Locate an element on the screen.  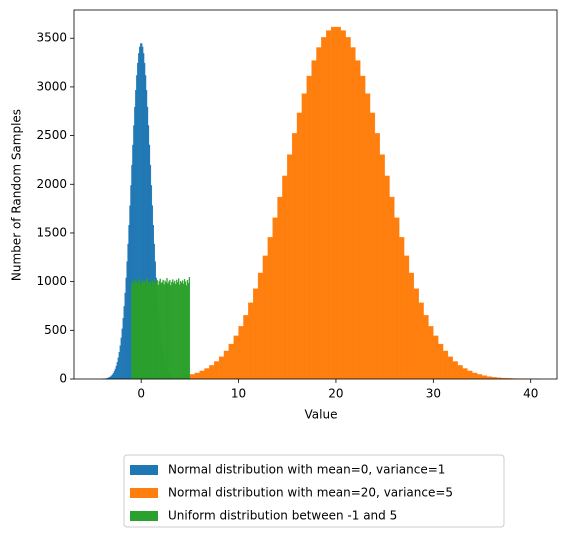
x-tick-label: 0 is located at coordinates (141, 394).